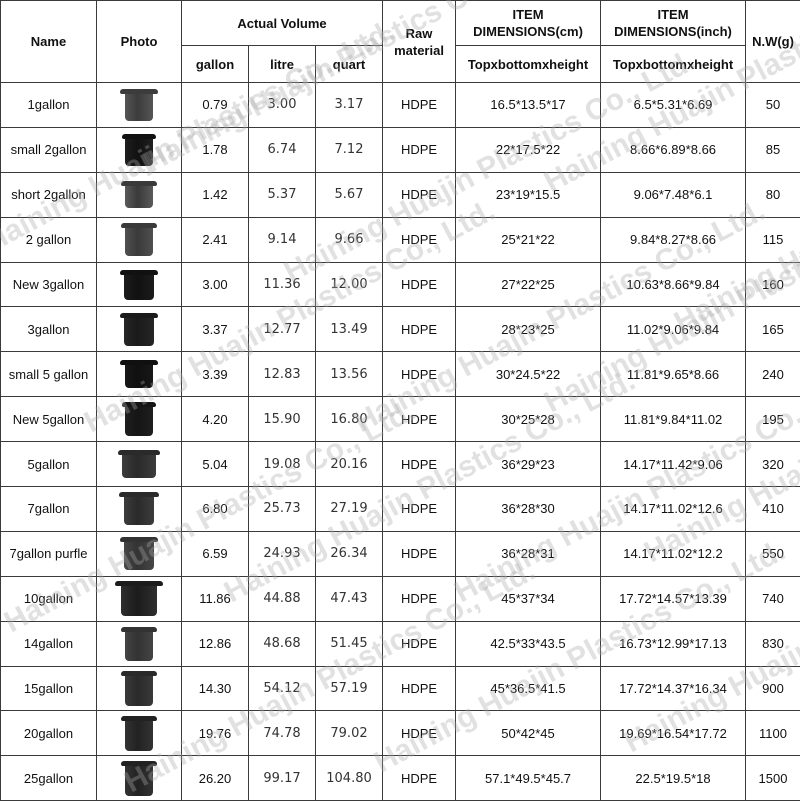 Image resolution: width=800 pixels, height=801 pixels. I want to click on dimensions-cm: 57.1*49.5*45.7, so click(528, 778).